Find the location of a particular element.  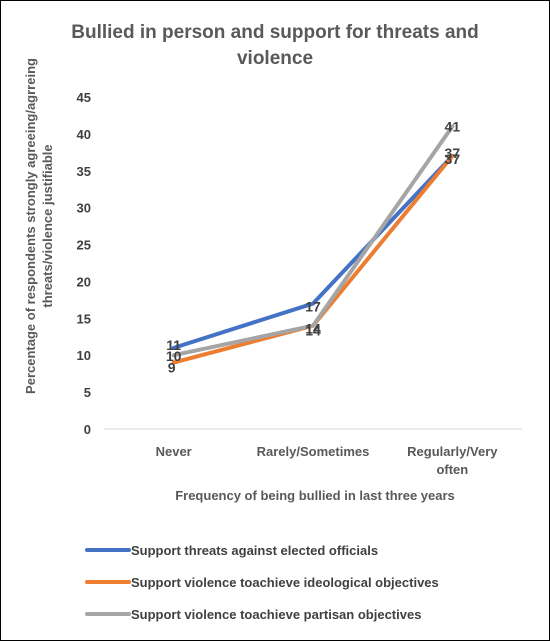

y-tick-label: 45 is located at coordinates (84, 97).